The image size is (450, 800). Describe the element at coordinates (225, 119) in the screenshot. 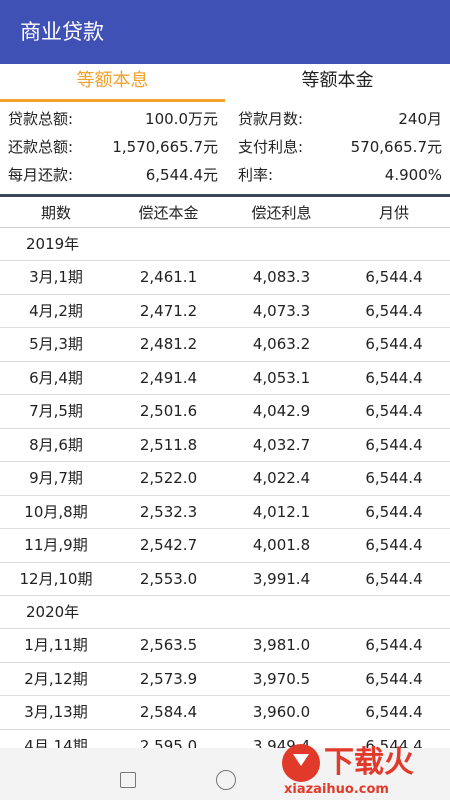

I see `summary-row: 贷款总额: 100.0万元 贷款月数: 240月` at that location.